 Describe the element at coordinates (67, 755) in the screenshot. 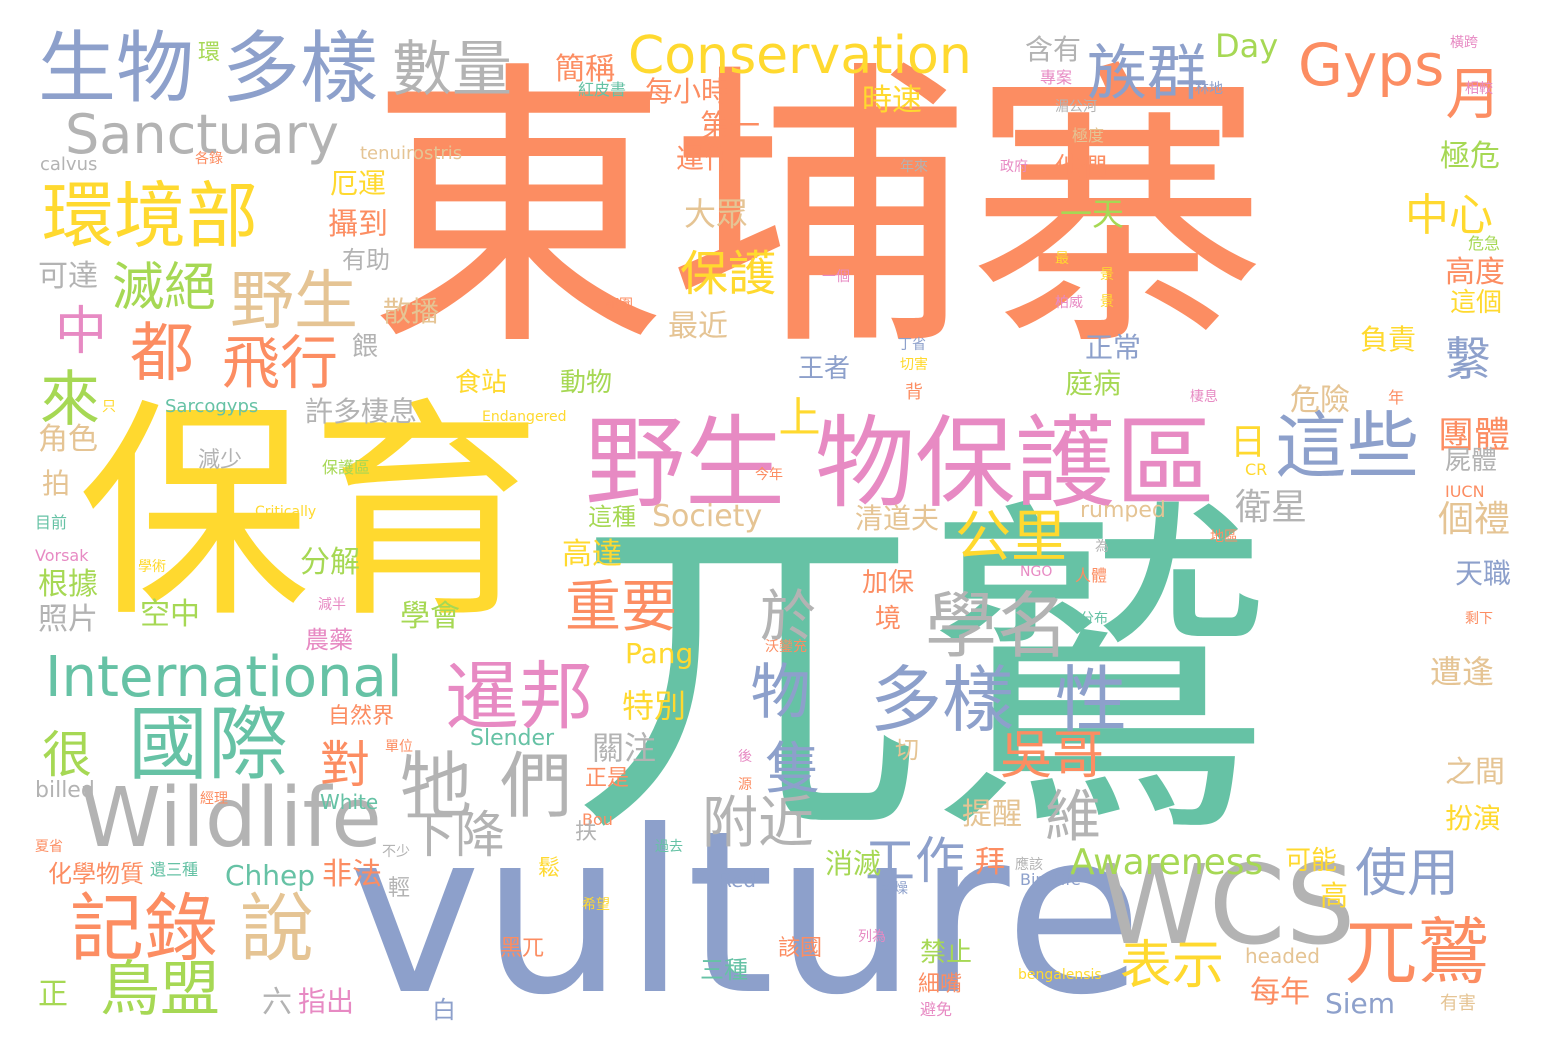

I see `word: 很` at that location.